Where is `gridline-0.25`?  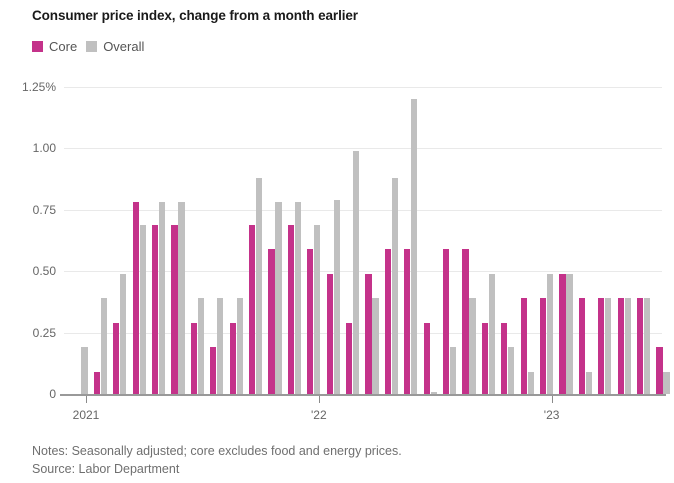 gridline-0.25 is located at coordinates (363, 333).